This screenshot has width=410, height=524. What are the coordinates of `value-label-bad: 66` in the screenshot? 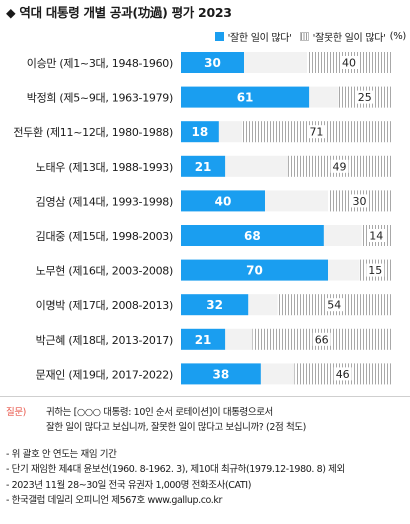 It's located at (322, 339).